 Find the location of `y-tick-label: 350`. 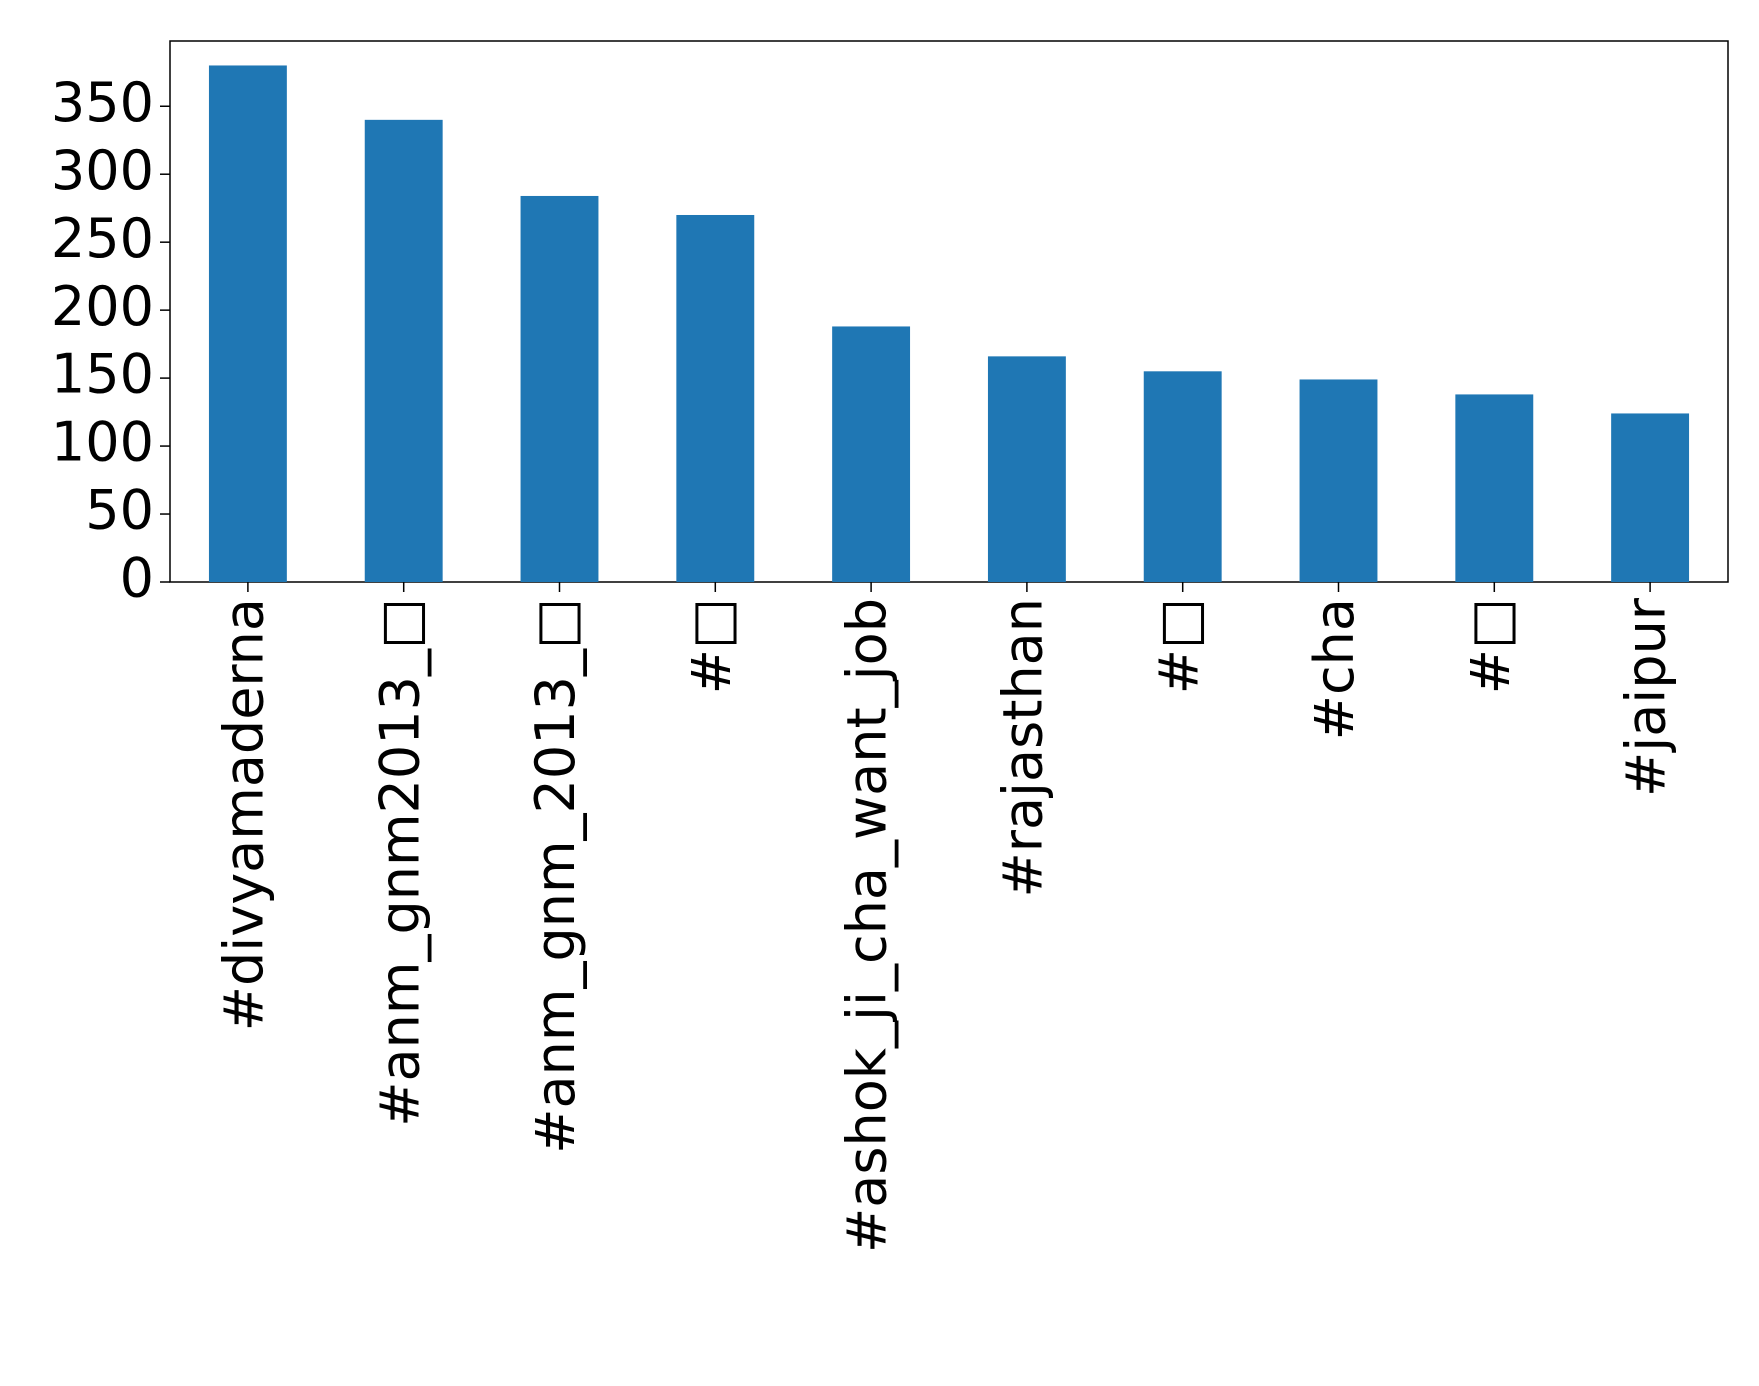

y-tick-label: 350 is located at coordinates (102, 102).